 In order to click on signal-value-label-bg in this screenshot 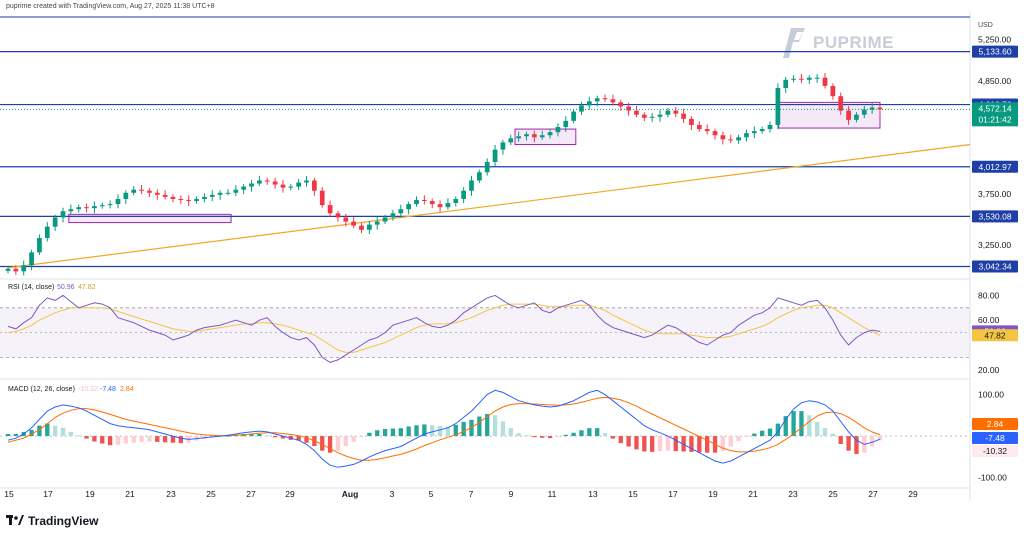, I will do `click(995, 424)`.